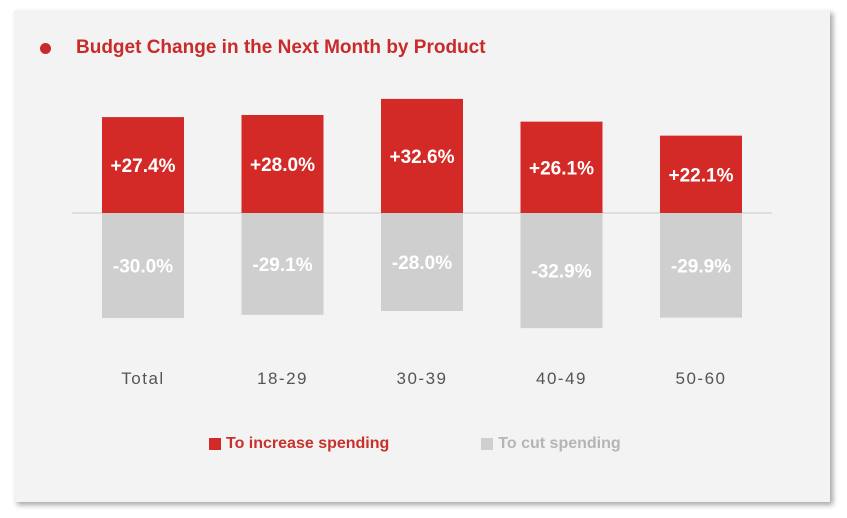  What do you see at coordinates (559, 443) in the screenshot?
I see `legend-label-cut: To cut spending` at bounding box center [559, 443].